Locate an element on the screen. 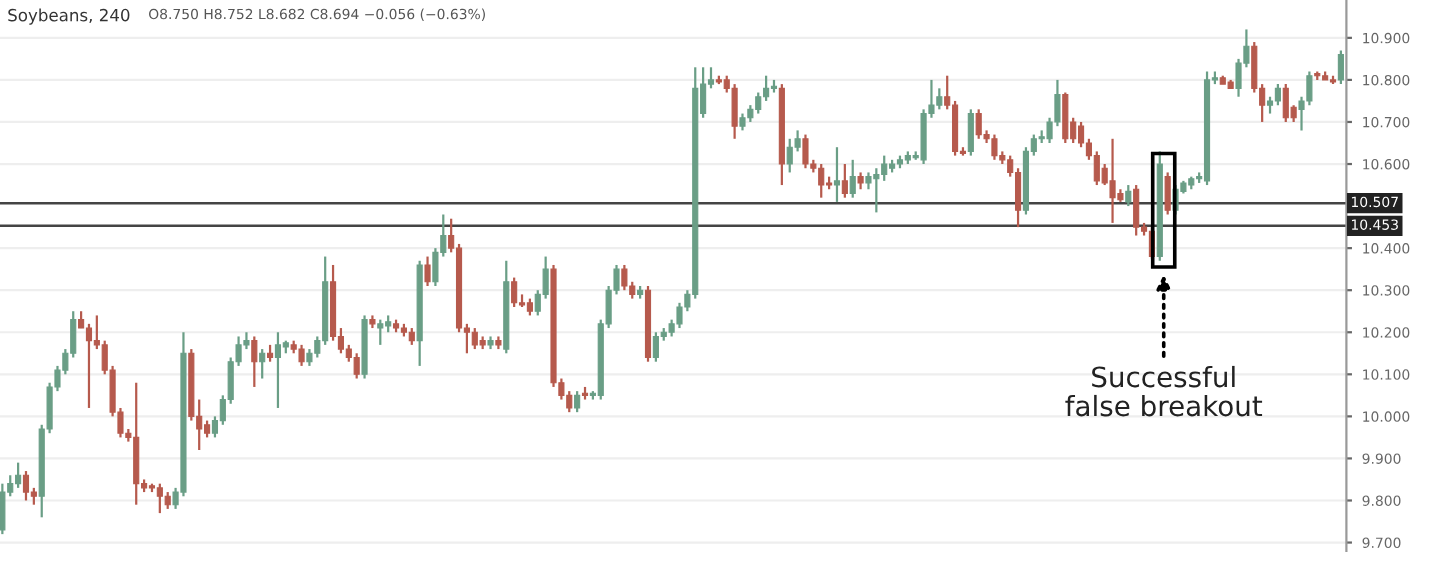  chart-title: Soybeans, 240 is located at coordinates (69, 16).